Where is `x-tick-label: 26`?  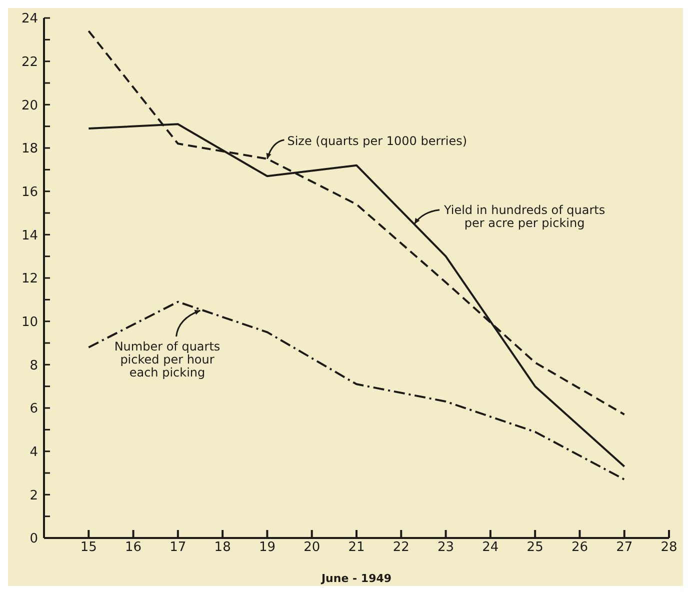 x-tick-label: 26 is located at coordinates (579, 548).